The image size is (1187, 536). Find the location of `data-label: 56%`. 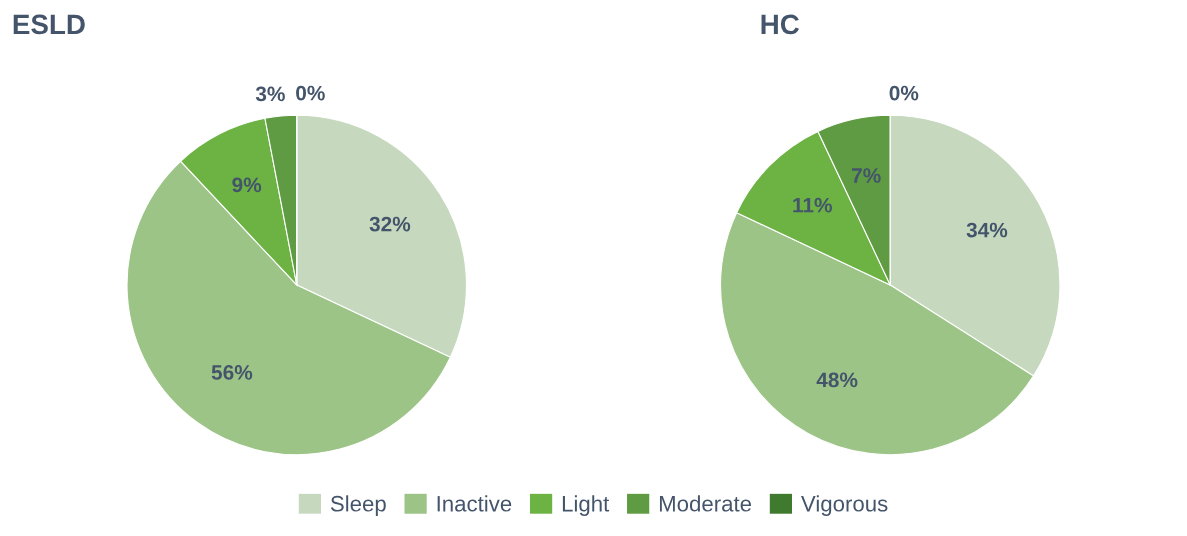

data-label: 56% is located at coordinates (232, 372).